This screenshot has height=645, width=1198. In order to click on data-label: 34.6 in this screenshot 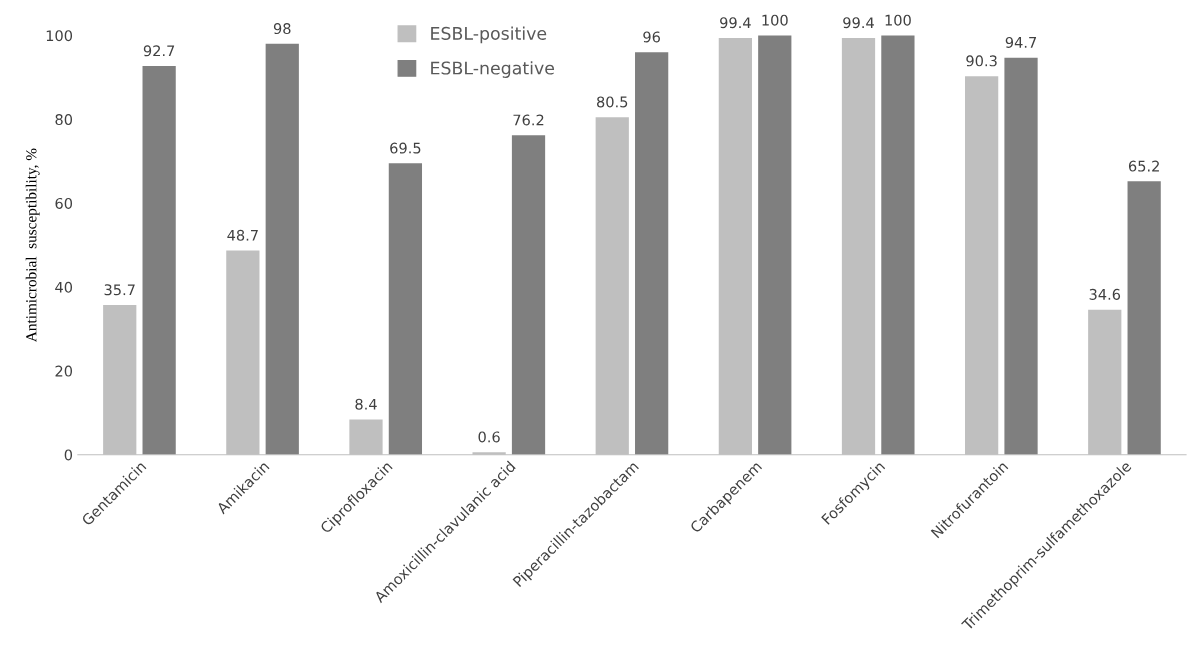, I will do `click(1105, 294)`.